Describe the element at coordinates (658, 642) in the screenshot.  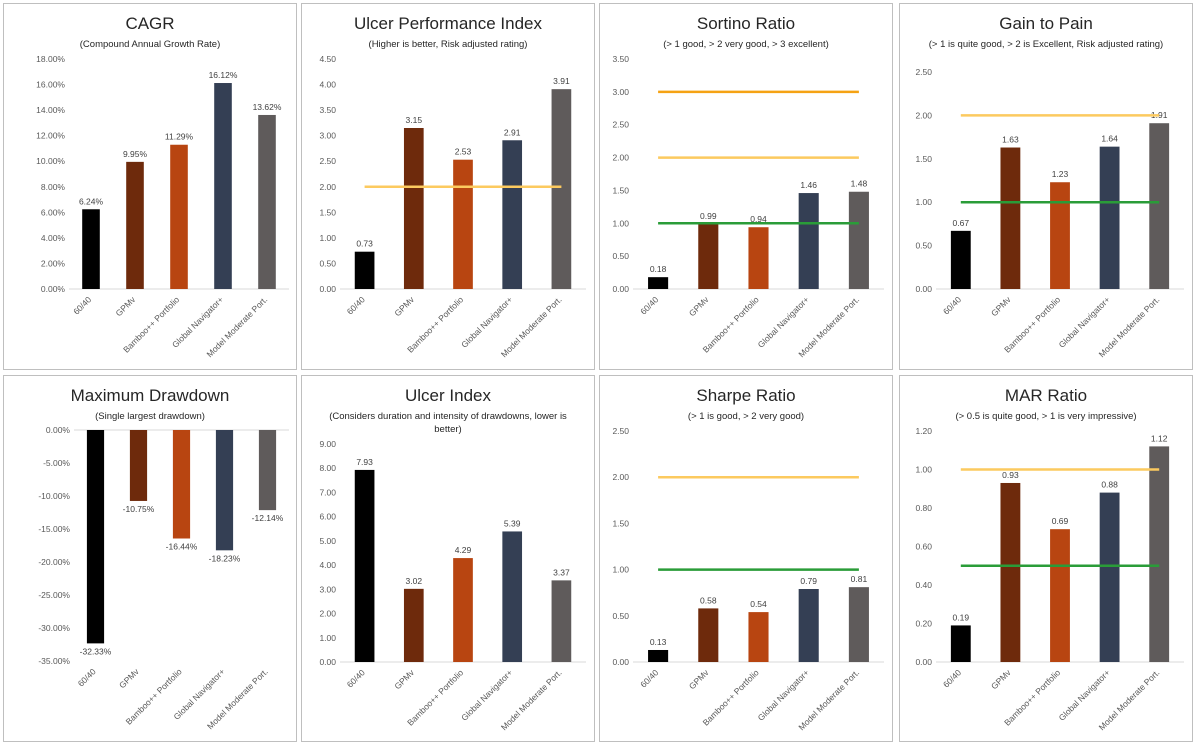
I see `data-label: 0.13` at that location.